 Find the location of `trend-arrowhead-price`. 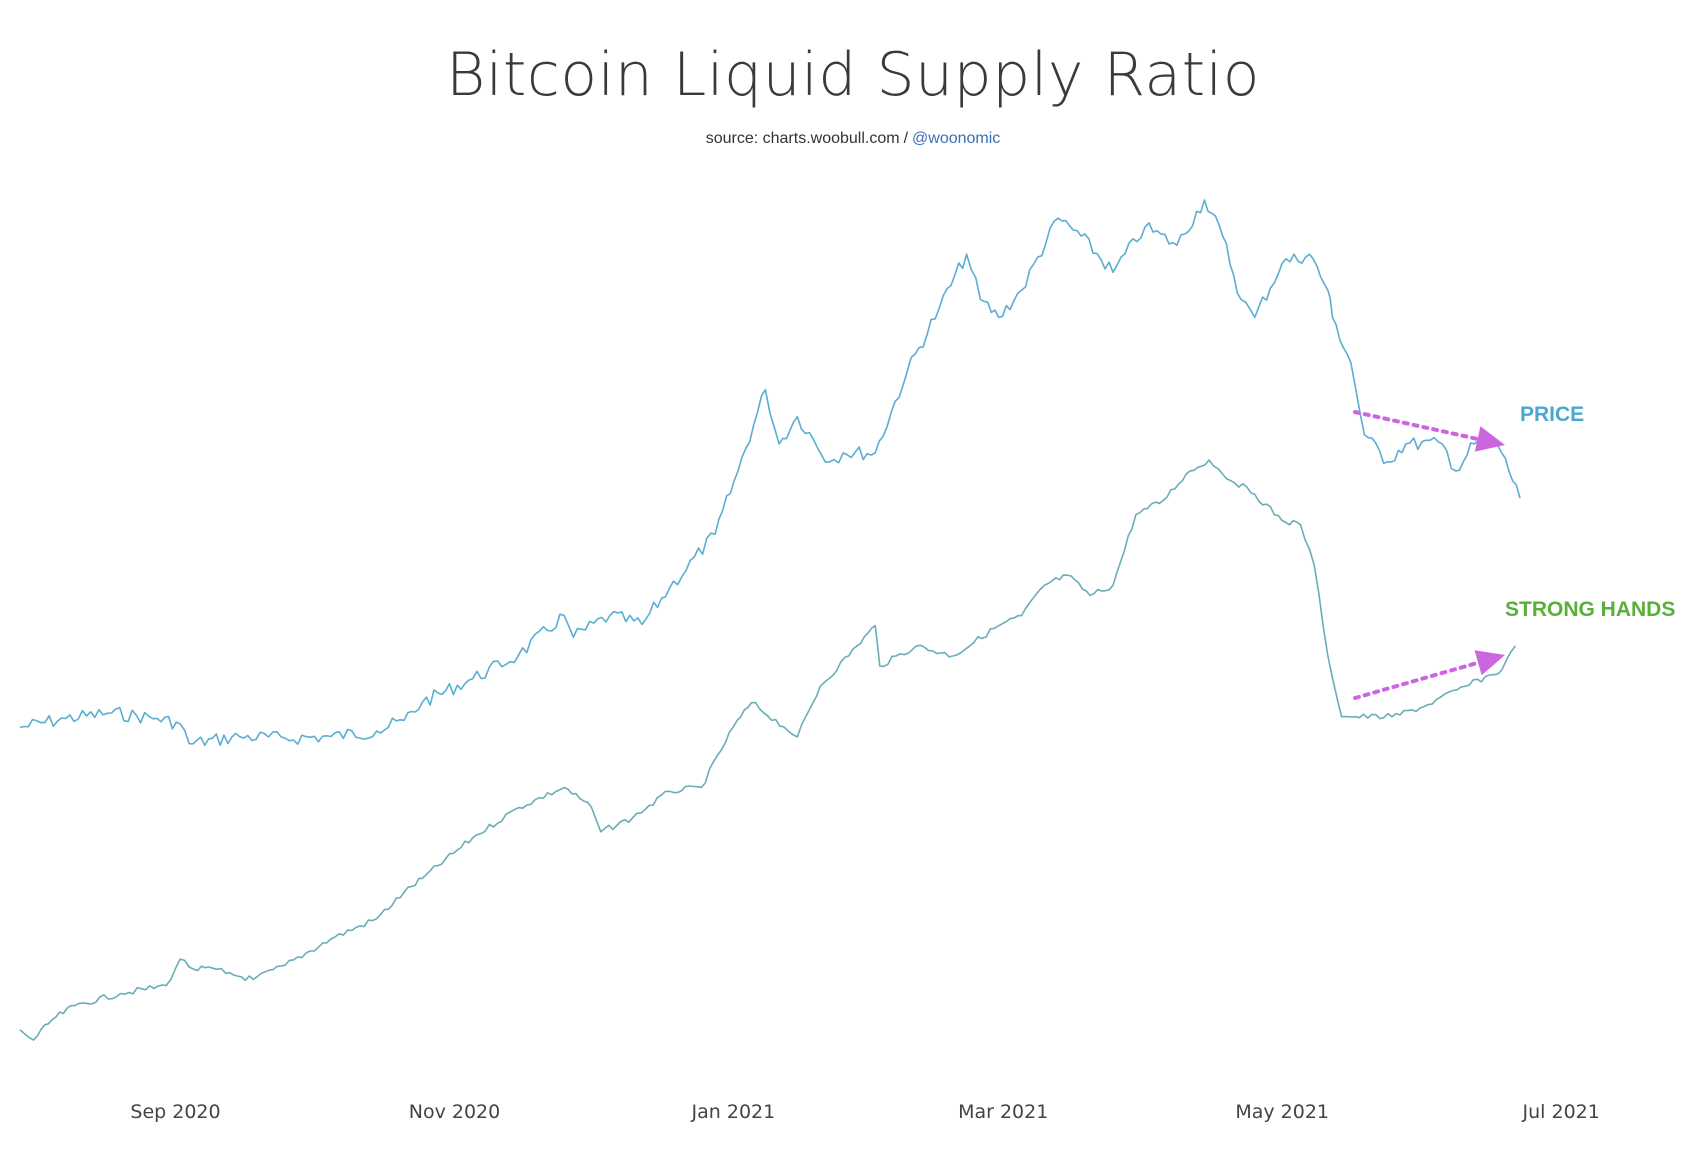

trend-arrowhead-price is located at coordinates (1489, 439).